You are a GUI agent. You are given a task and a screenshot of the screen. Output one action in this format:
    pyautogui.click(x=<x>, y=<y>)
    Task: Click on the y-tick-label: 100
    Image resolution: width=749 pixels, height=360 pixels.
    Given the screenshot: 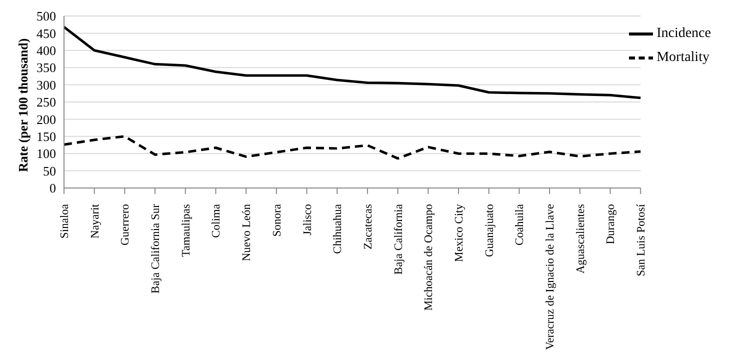 What is the action you would take?
    pyautogui.click(x=46, y=154)
    